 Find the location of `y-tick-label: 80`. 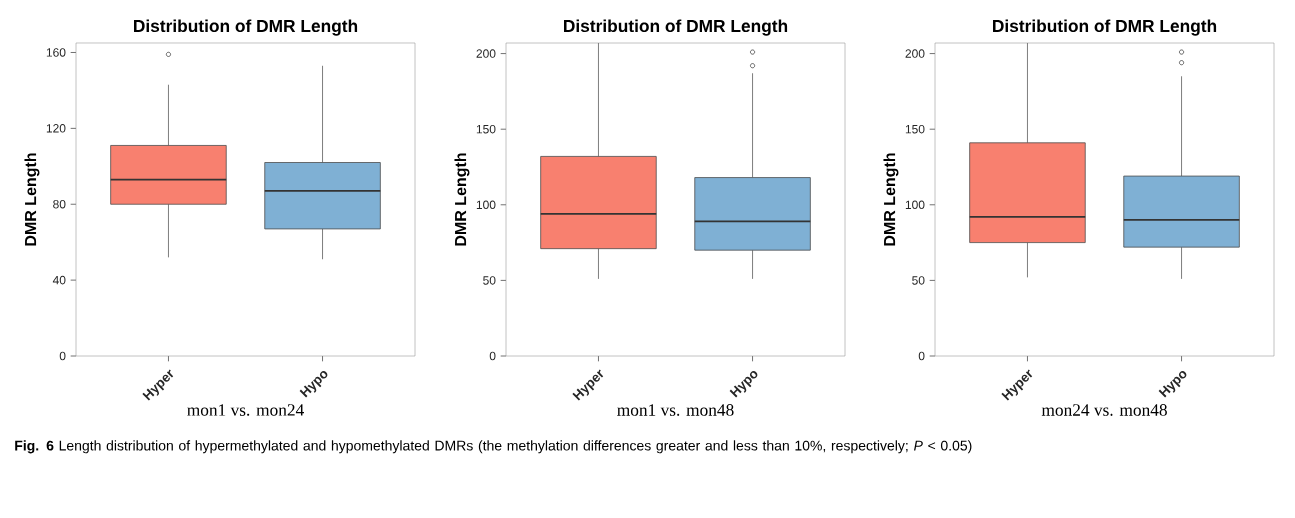

y-tick-label: 80 is located at coordinates (59, 204).